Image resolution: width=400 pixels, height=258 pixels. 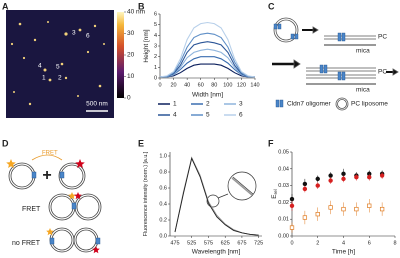 I want to click on y-tick-label: 0, so click(x=155, y=78).